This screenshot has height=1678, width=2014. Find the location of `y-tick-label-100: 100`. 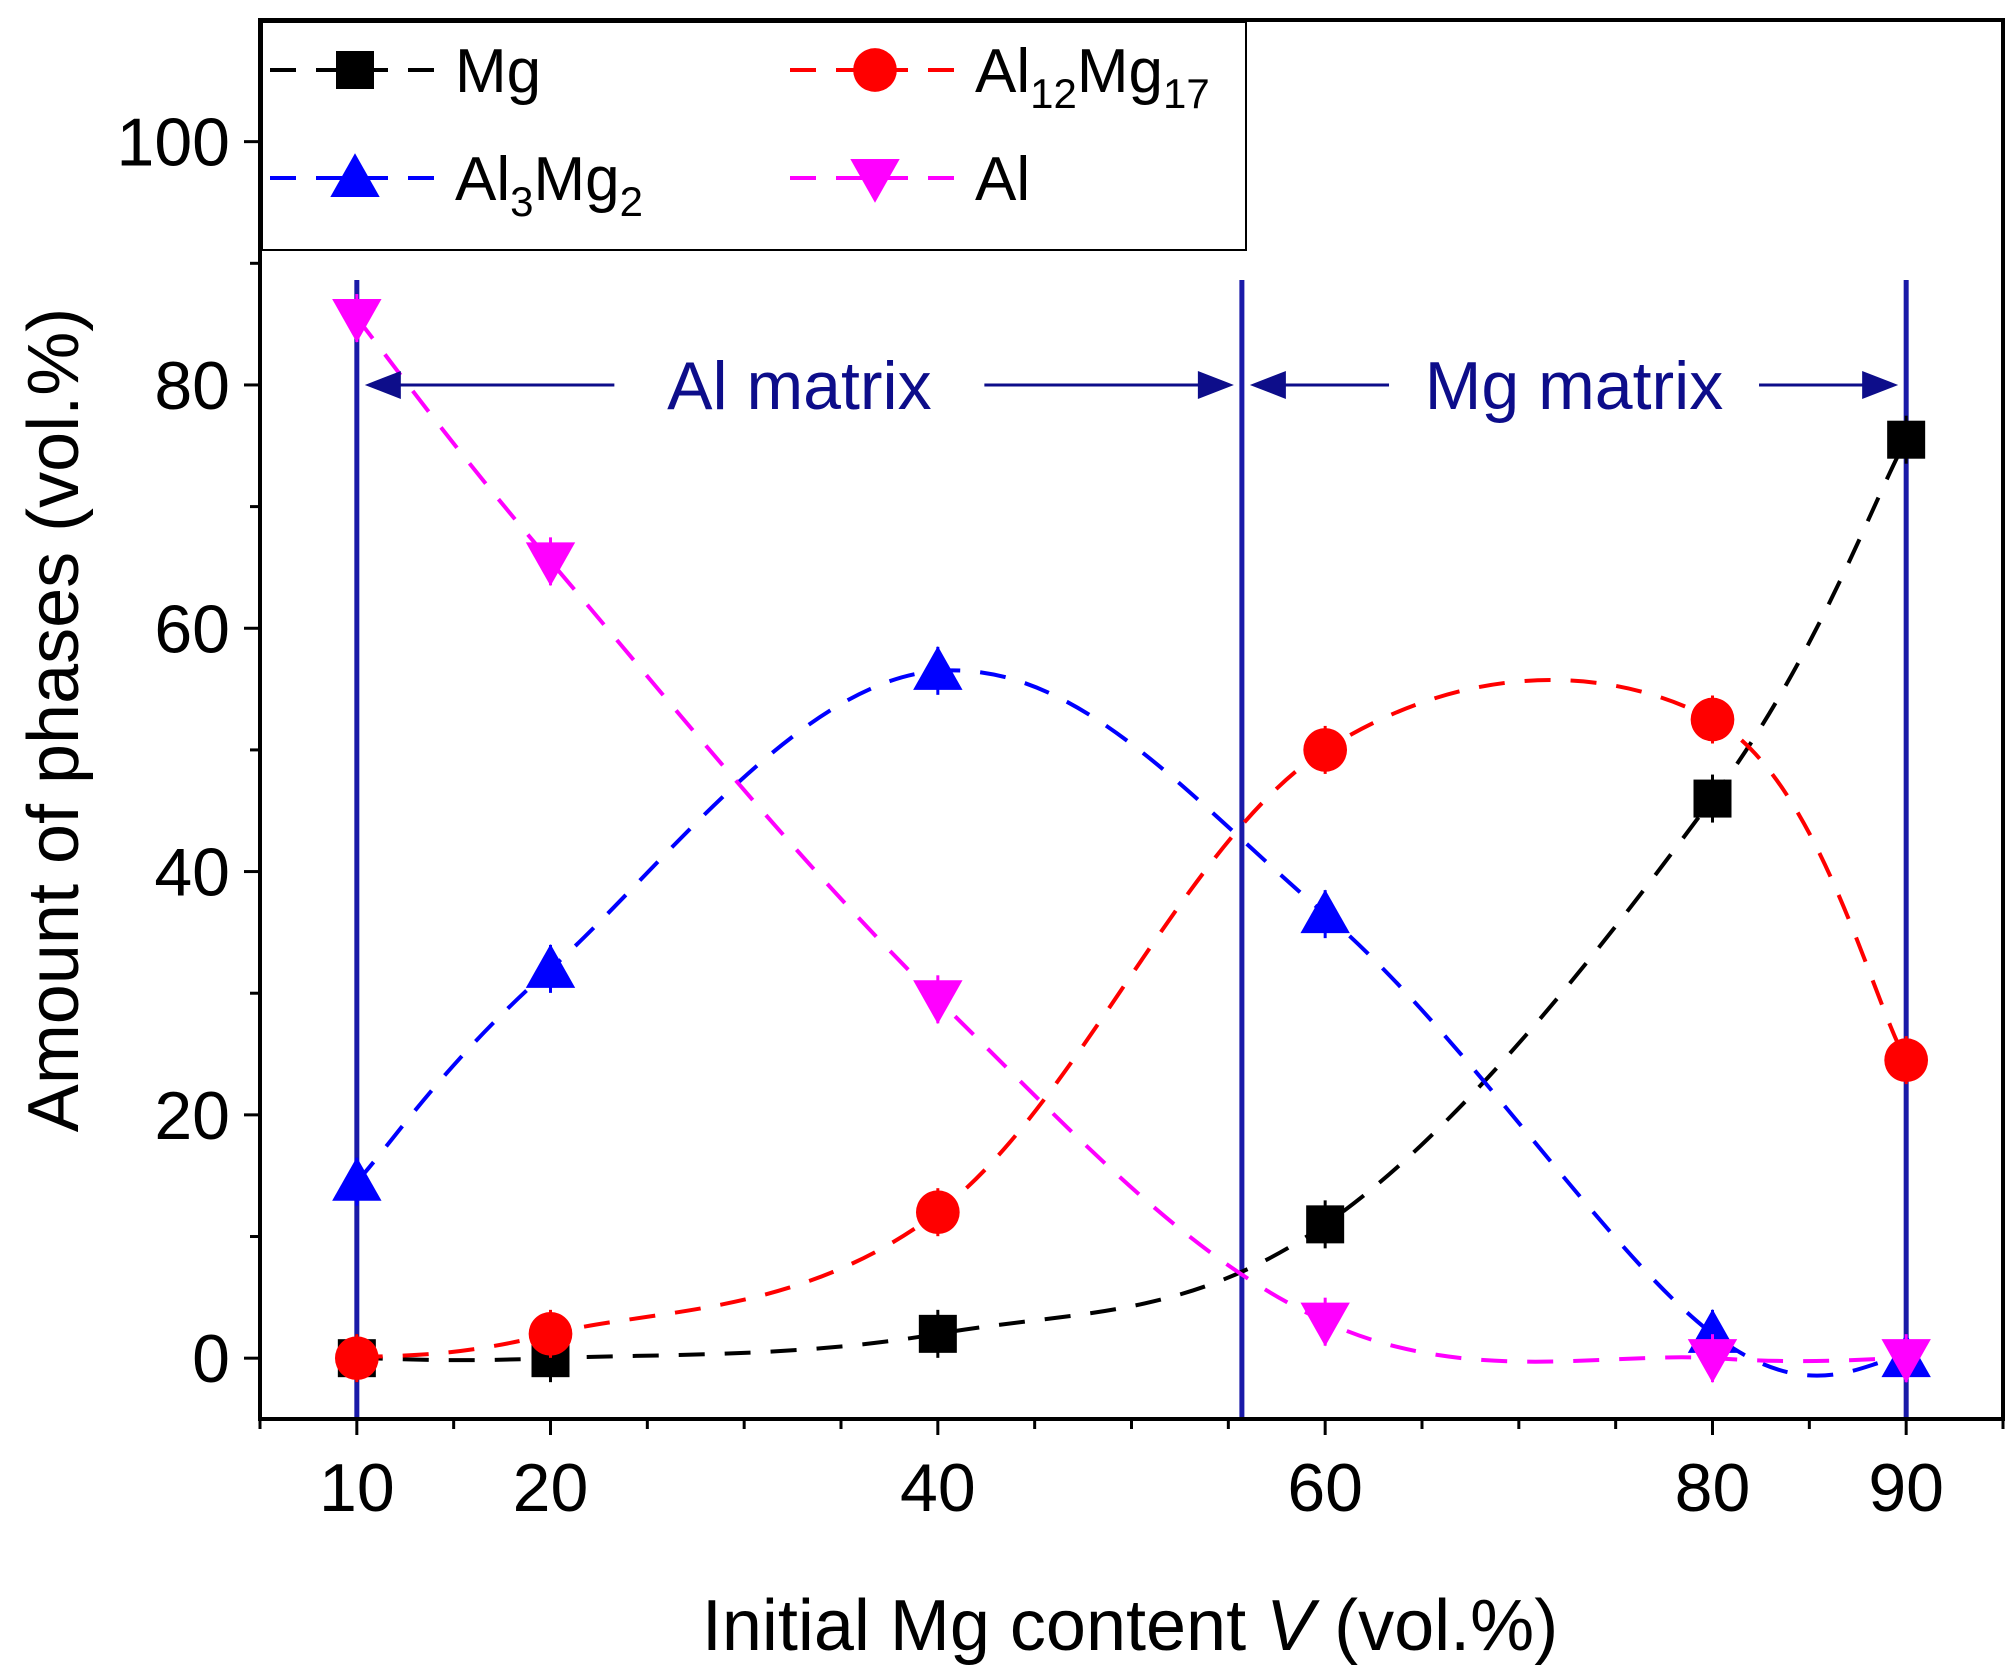

y-tick-label-100: 100 is located at coordinates (173, 143).